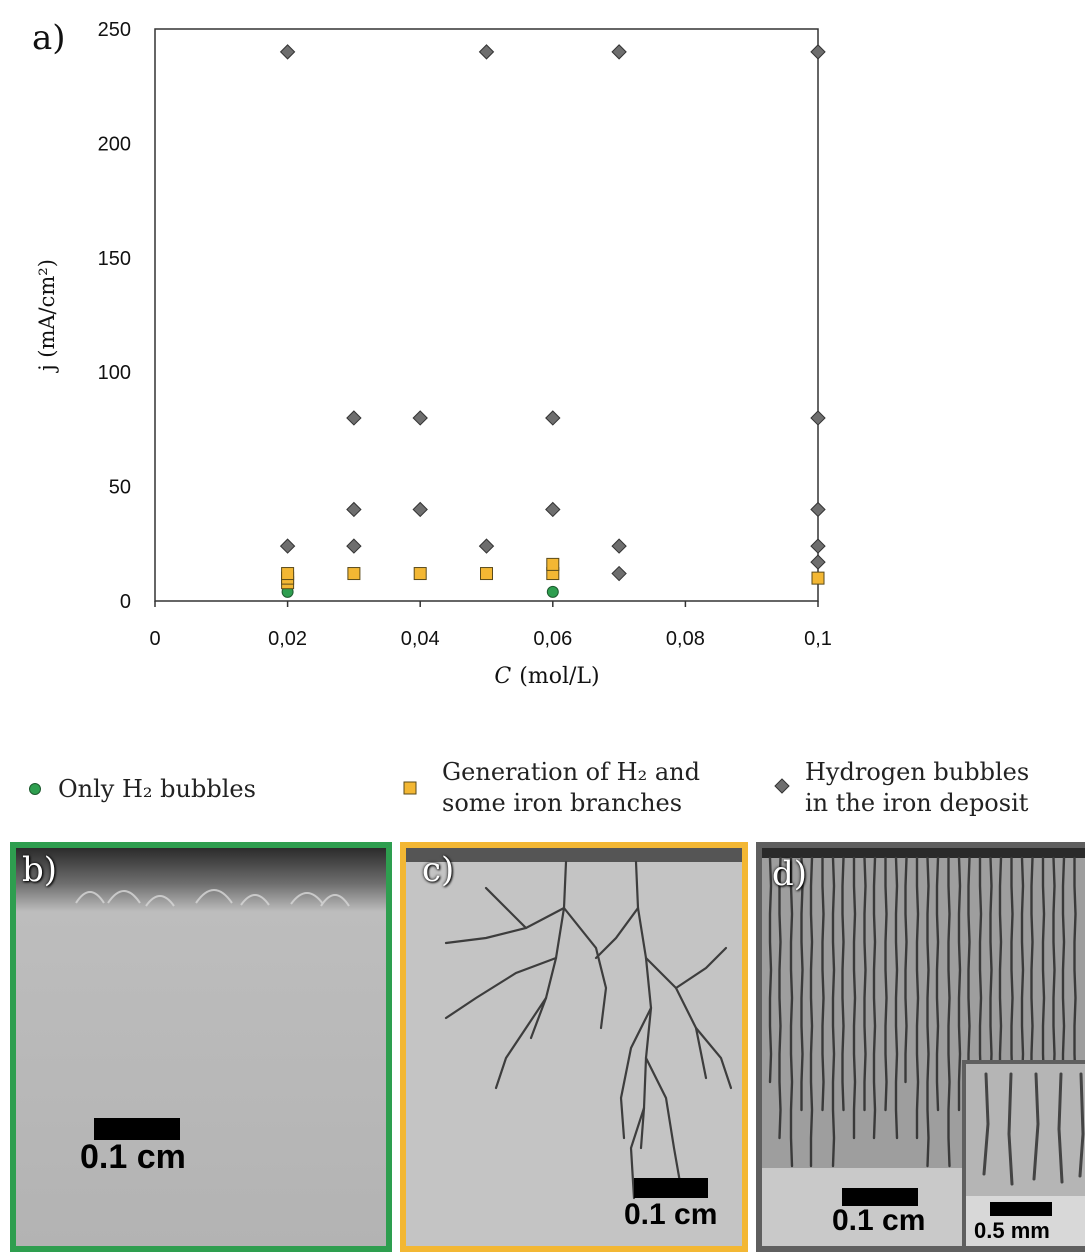  Describe the element at coordinates (789, 874) in the screenshot. I see `photo-d-label: d)` at that location.